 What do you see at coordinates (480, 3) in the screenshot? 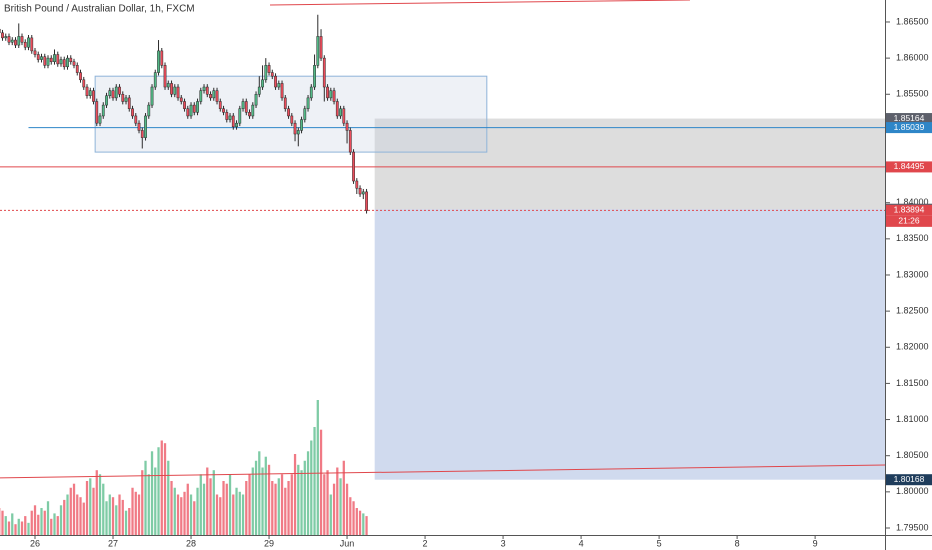
I see `trendline` at bounding box center [480, 3].